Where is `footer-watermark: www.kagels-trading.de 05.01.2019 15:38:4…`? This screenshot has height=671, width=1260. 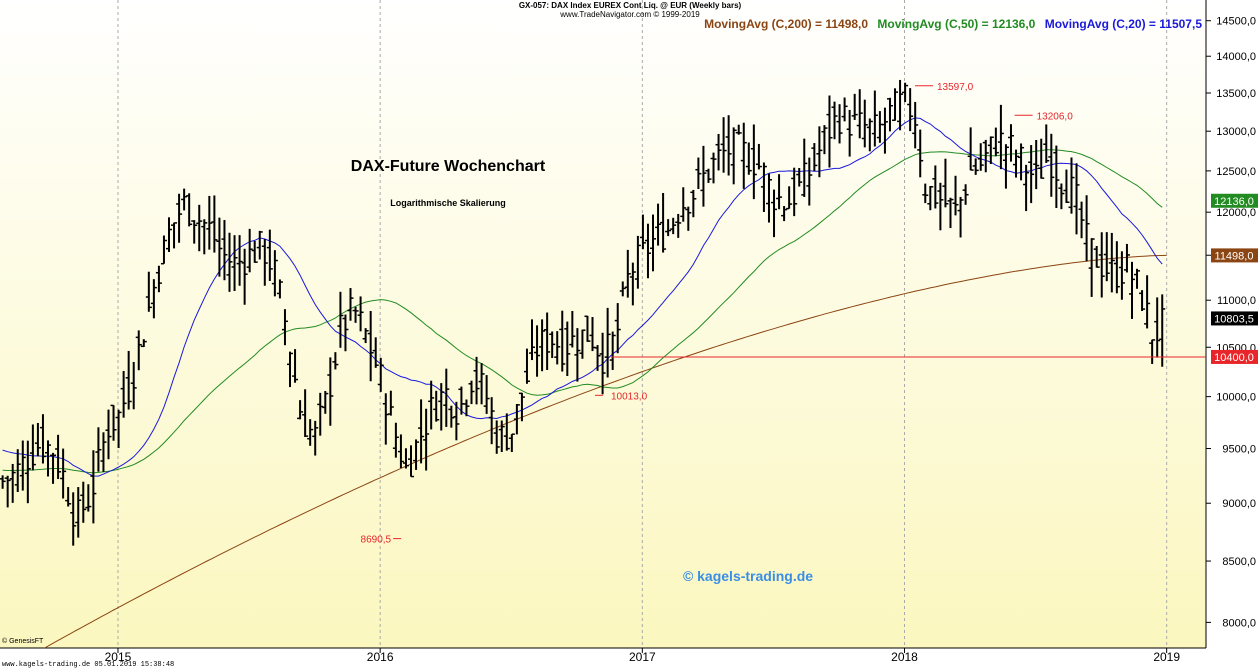
footer-watermark: www.kagels-trading.de 05.01.2019 15:38:4… is located at coordinates (88, 665).